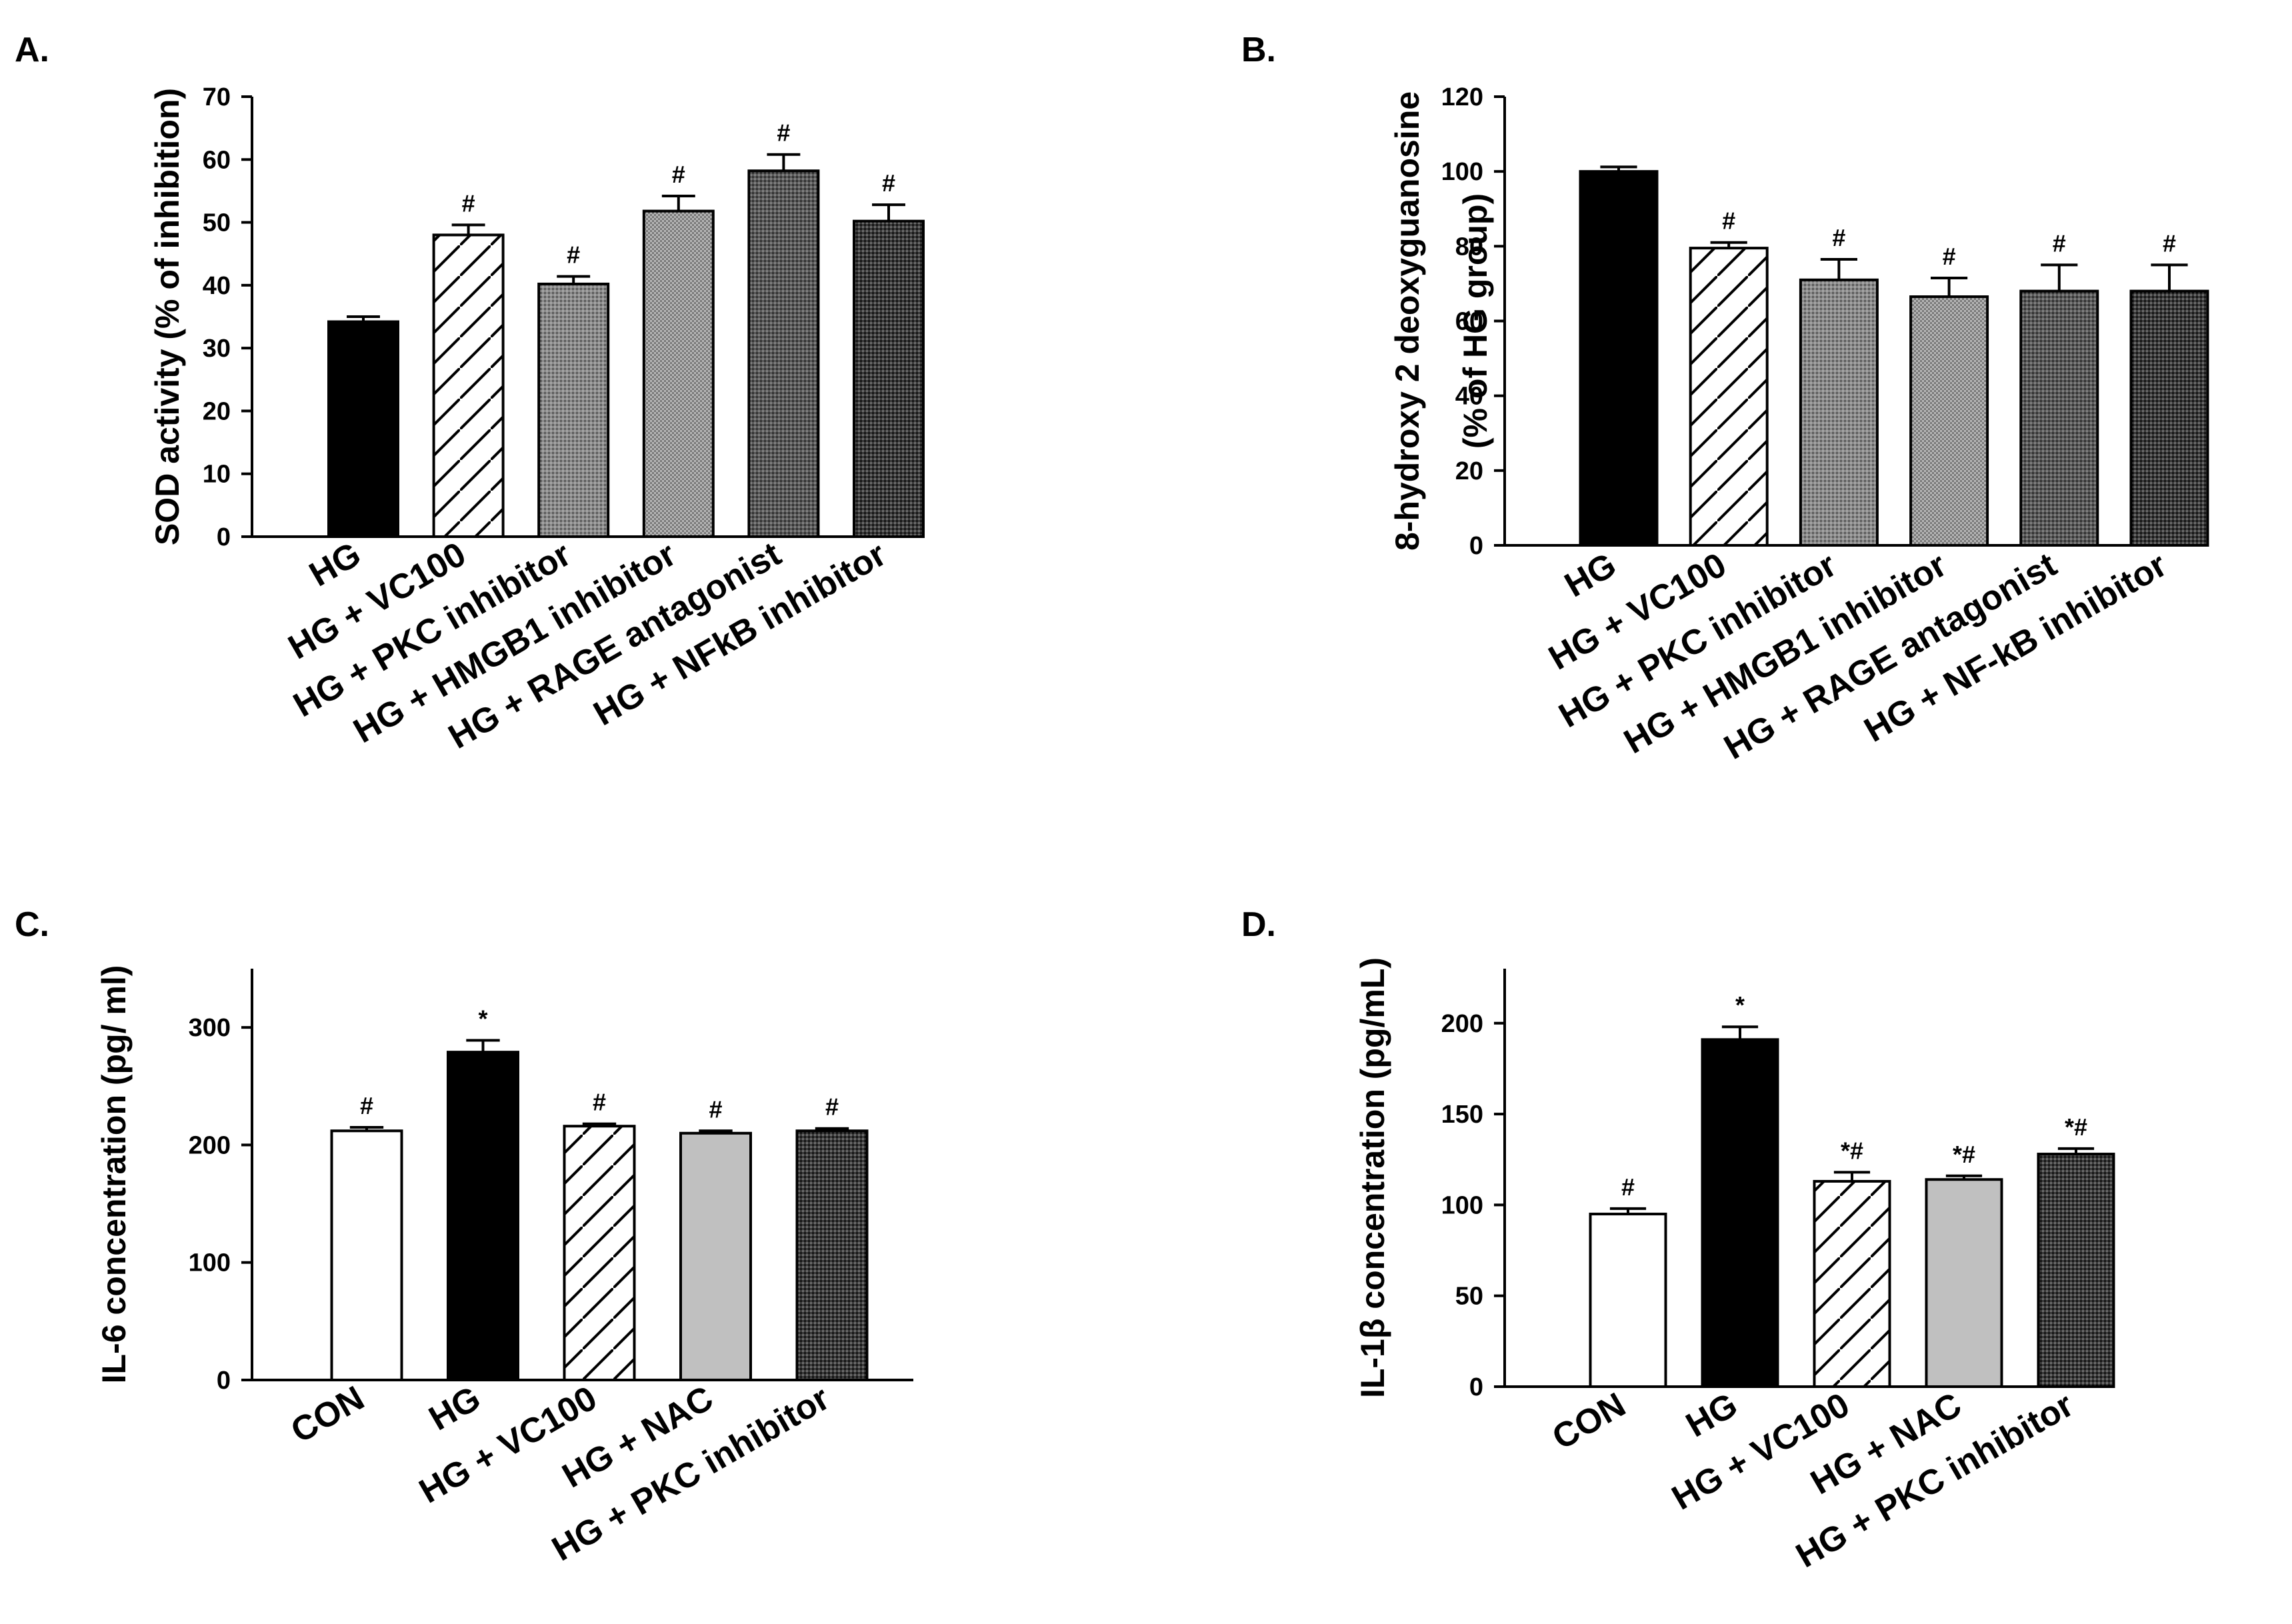 The width and height of the screenshot is (2292, 1624). Describe the element at coordinates (210, 1028) in the screenshot. I see `y-tick-label: 300` at that location.